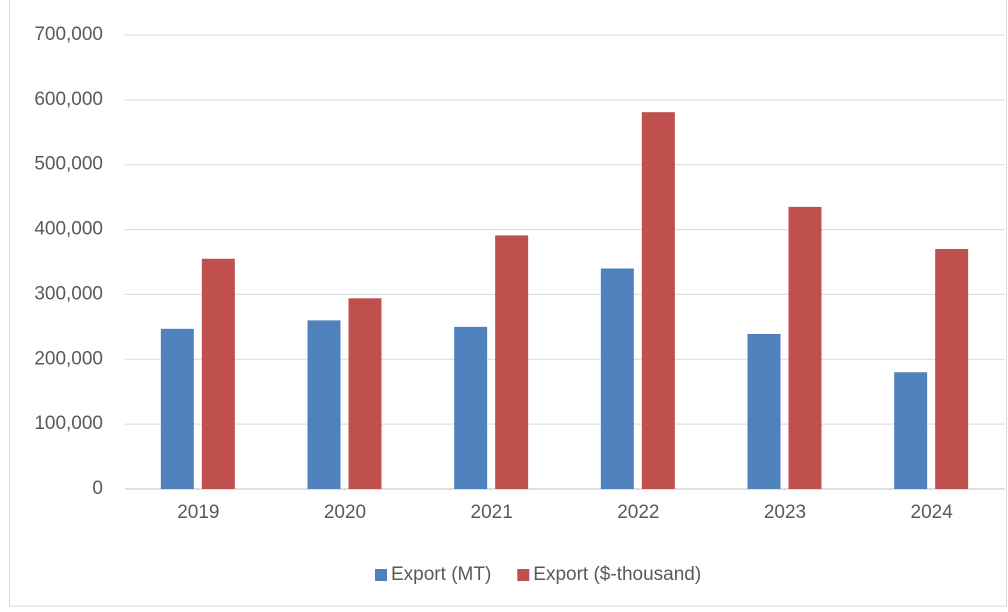 The width and height of the screenshot is (1008, 612). What do you see at coordinates (198, 512) in the screenshot?
I see `x-tick-label: 2019` at bounding box center [198, 512].